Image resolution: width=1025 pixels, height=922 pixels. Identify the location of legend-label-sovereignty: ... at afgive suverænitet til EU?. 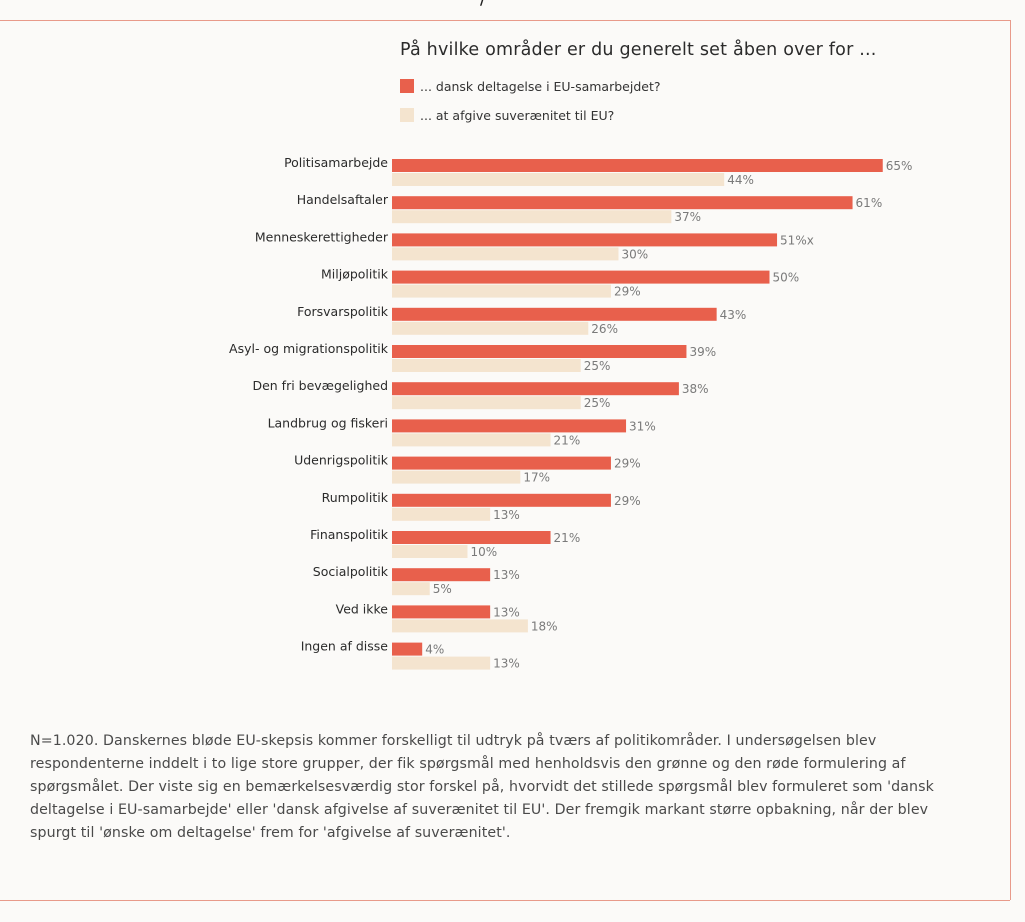
(517, 115).